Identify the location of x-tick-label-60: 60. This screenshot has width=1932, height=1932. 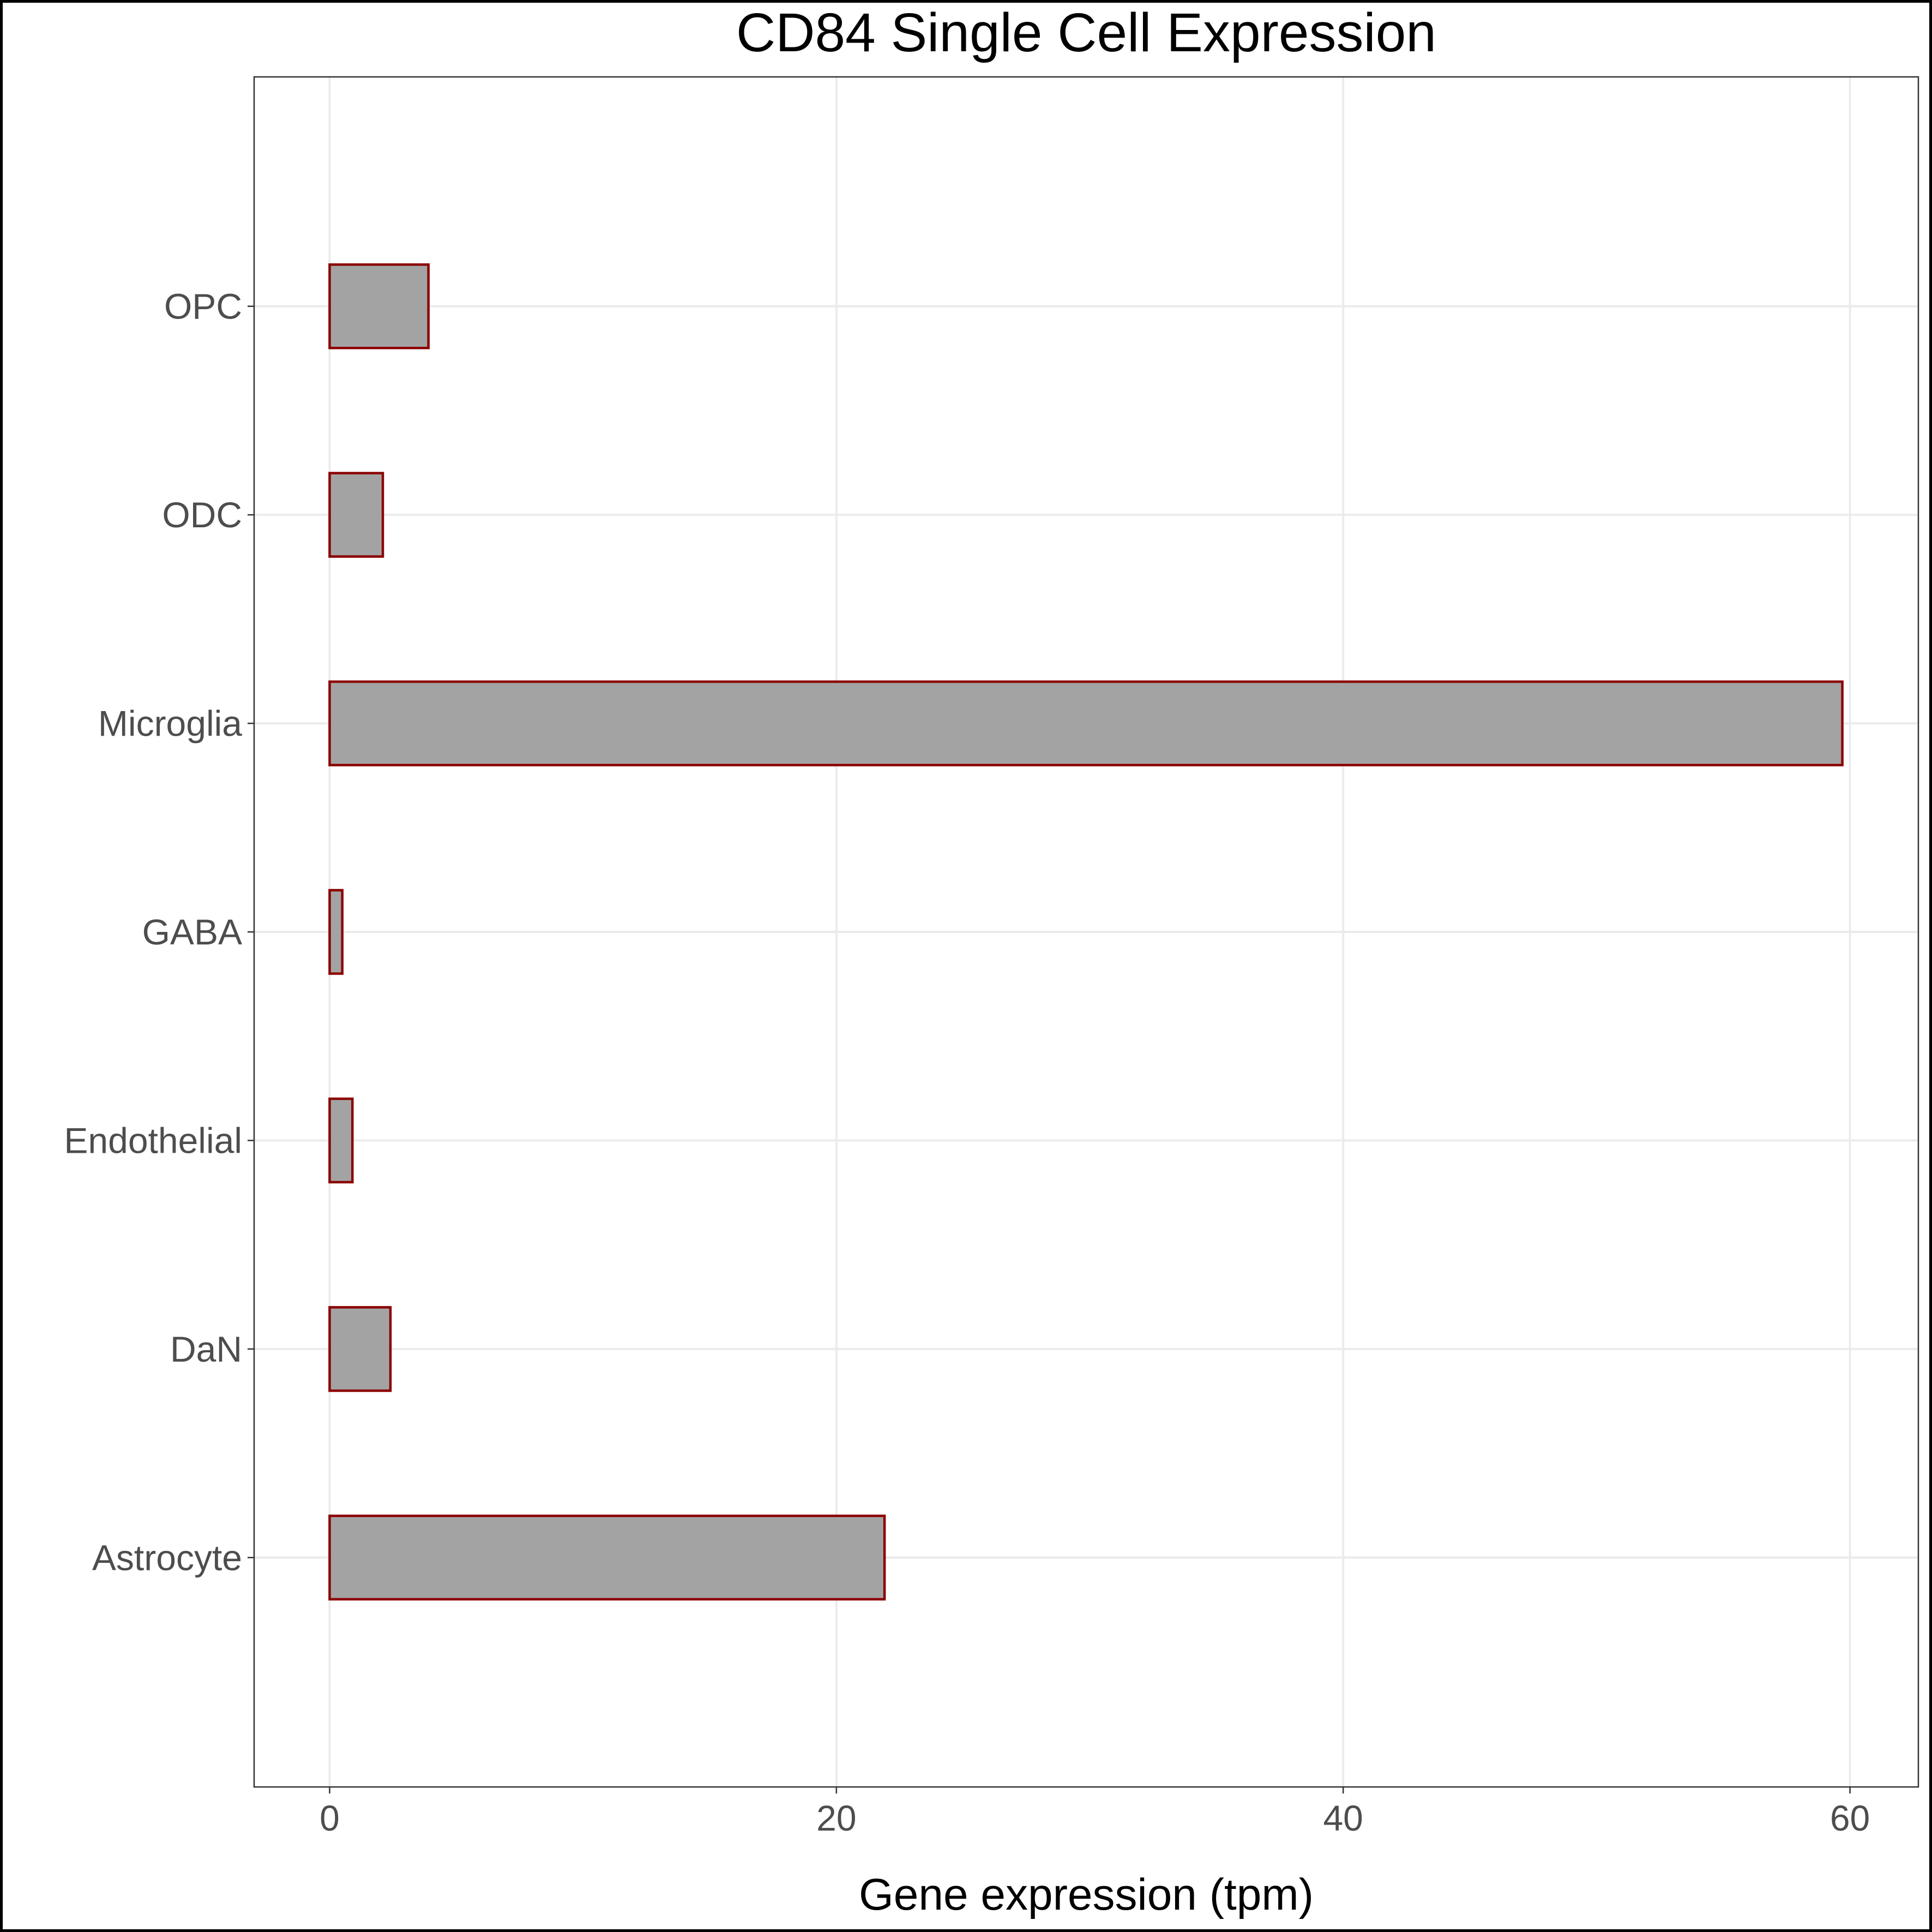
(1850, 1818).